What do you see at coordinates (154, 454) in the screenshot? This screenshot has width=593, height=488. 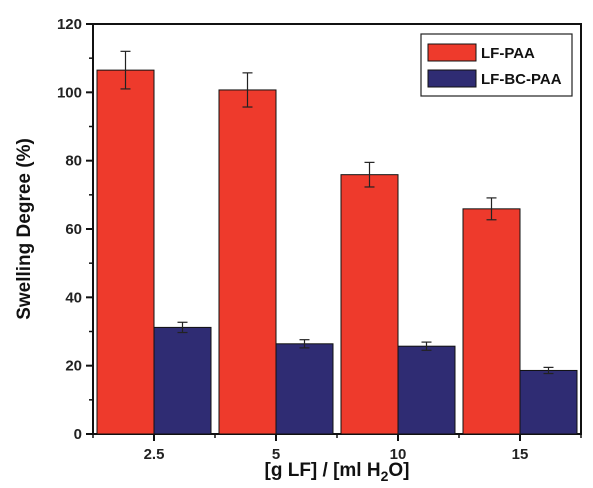 I see `x-tick-label: 2.5` at bounding box center [154, 454].